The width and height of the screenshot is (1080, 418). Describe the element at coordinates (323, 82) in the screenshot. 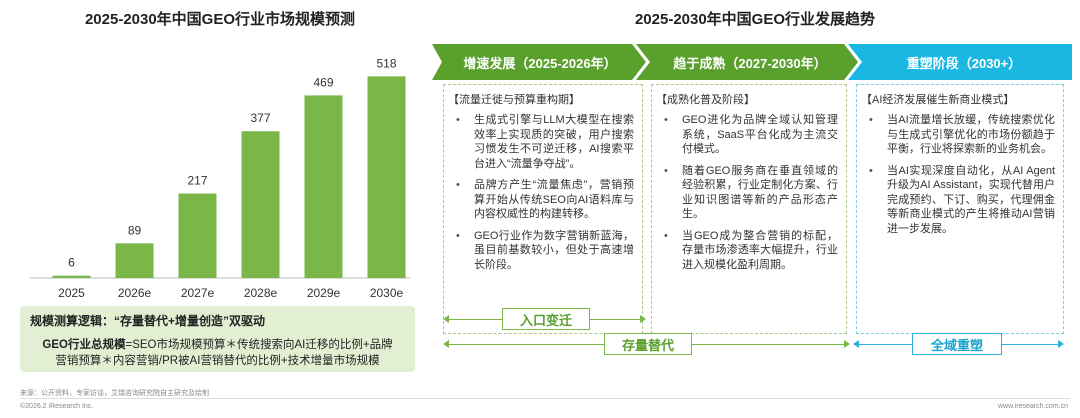

I see `bar-value-label: 469` at that location.